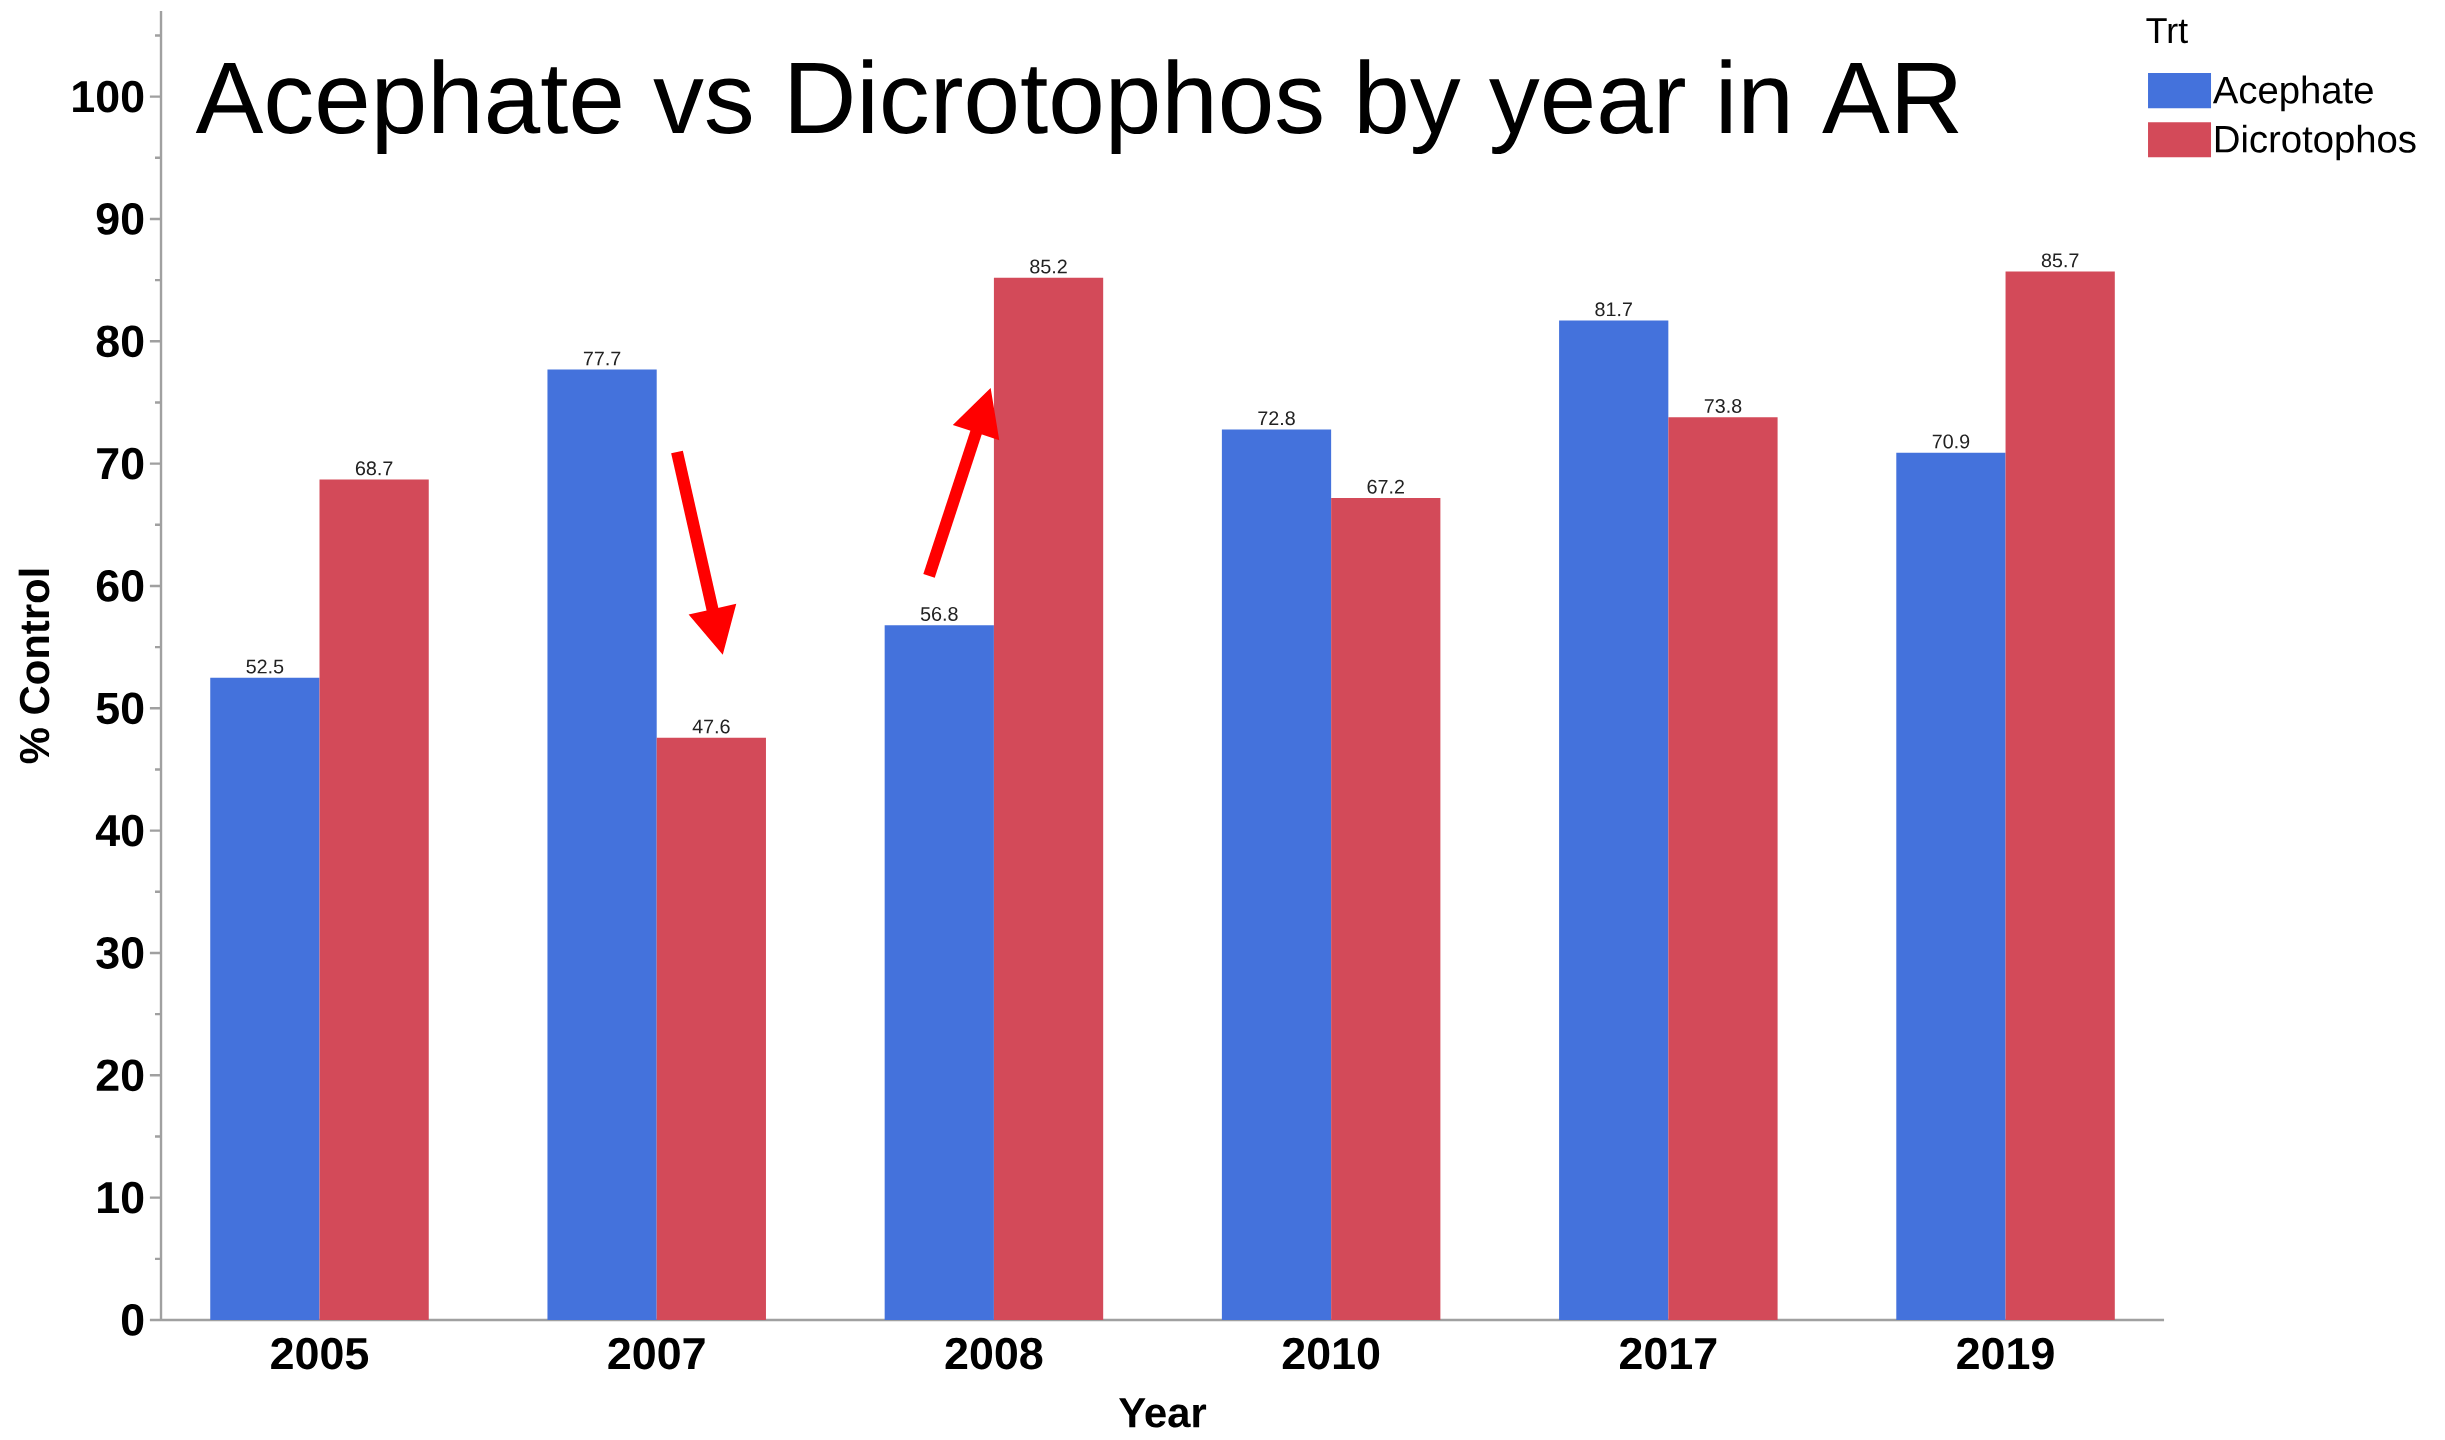 Image resolution: width=2445 pixels, height=1440 pixels. Describe the element at coordinates (656, 1353) in the screenshot. I see `x-tick-label: 2007` at that location.